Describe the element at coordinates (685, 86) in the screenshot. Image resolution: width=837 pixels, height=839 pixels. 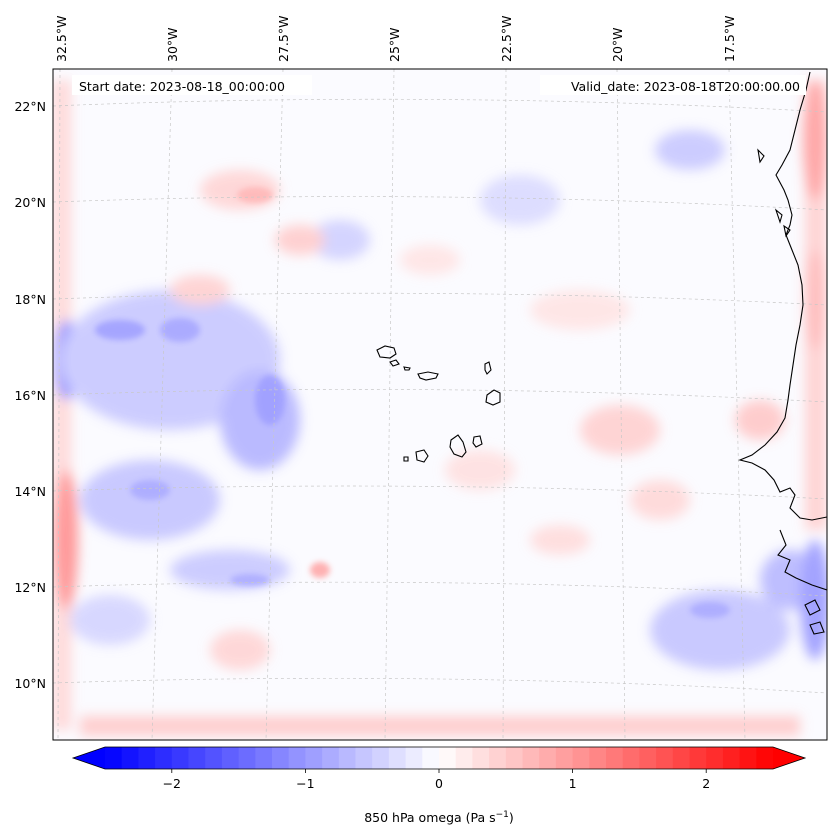
I see `valid-date-text: Valid_date: 2023-08-18T20:00:00.00` at that location.